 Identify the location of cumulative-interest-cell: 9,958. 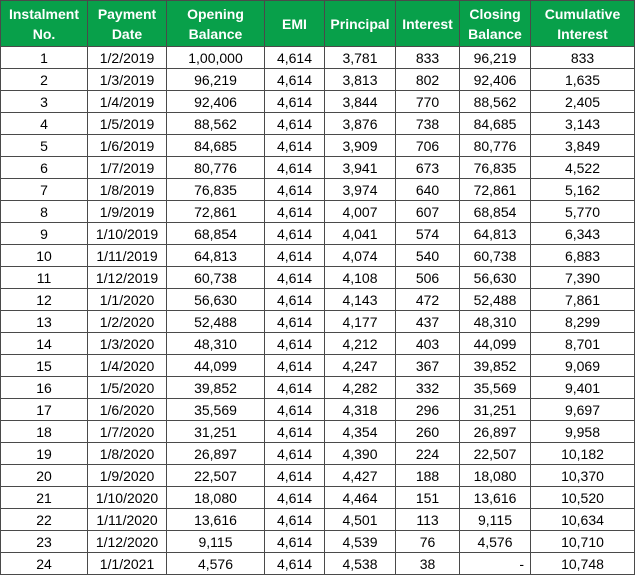
(582, 431).